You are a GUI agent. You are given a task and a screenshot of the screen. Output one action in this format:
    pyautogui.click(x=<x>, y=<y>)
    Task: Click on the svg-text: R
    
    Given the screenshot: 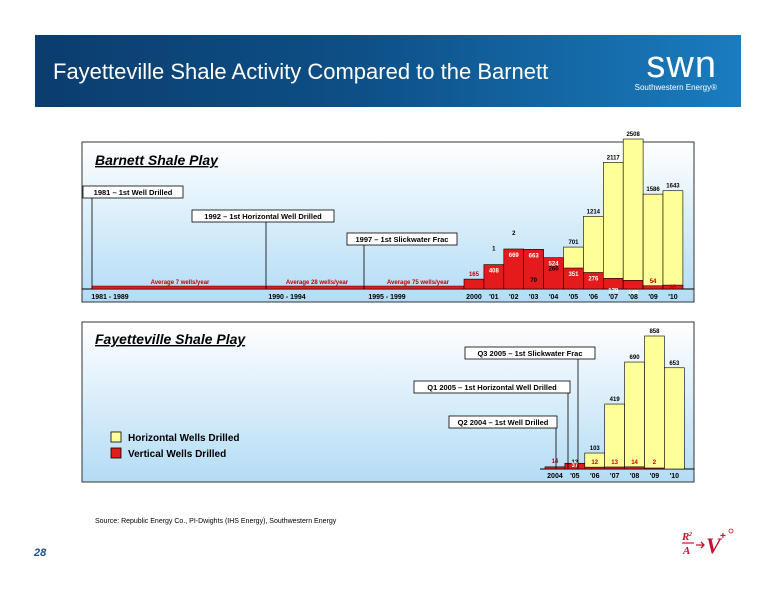 What is the action you would take?
    pyautogui.click(x=685, y=537)
    